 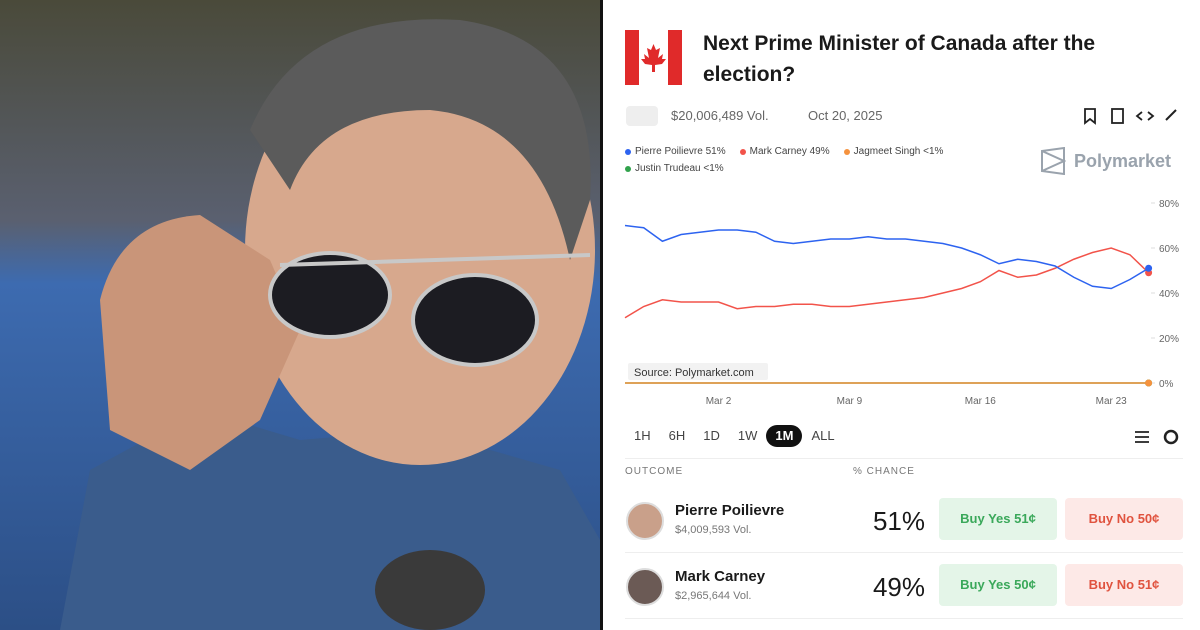 What do you see at coordinates (1145, 116) in the screenshot?
I see `embed-icon` at bounding box center [1145, 116].